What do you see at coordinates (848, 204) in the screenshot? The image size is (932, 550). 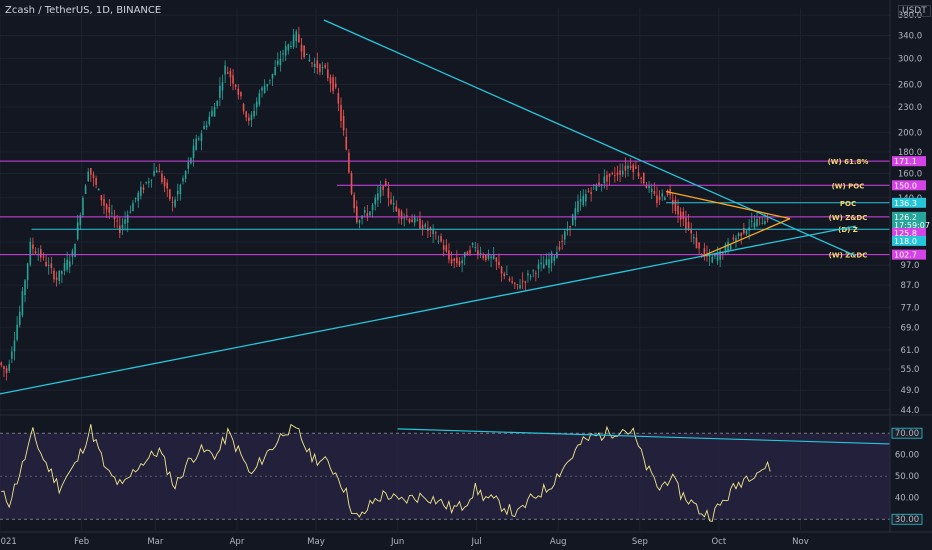 I see `level-label: POC` at bounding box center [848, 204].